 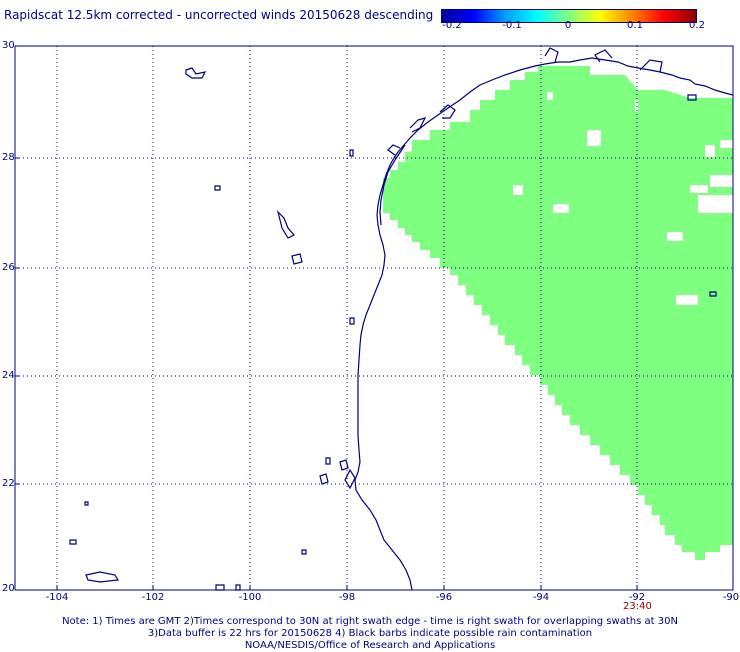 What do you see at coordinates (8, 45) in the screenshot?
I see `y-tick-label: 30` at bounding box center [8, 45].